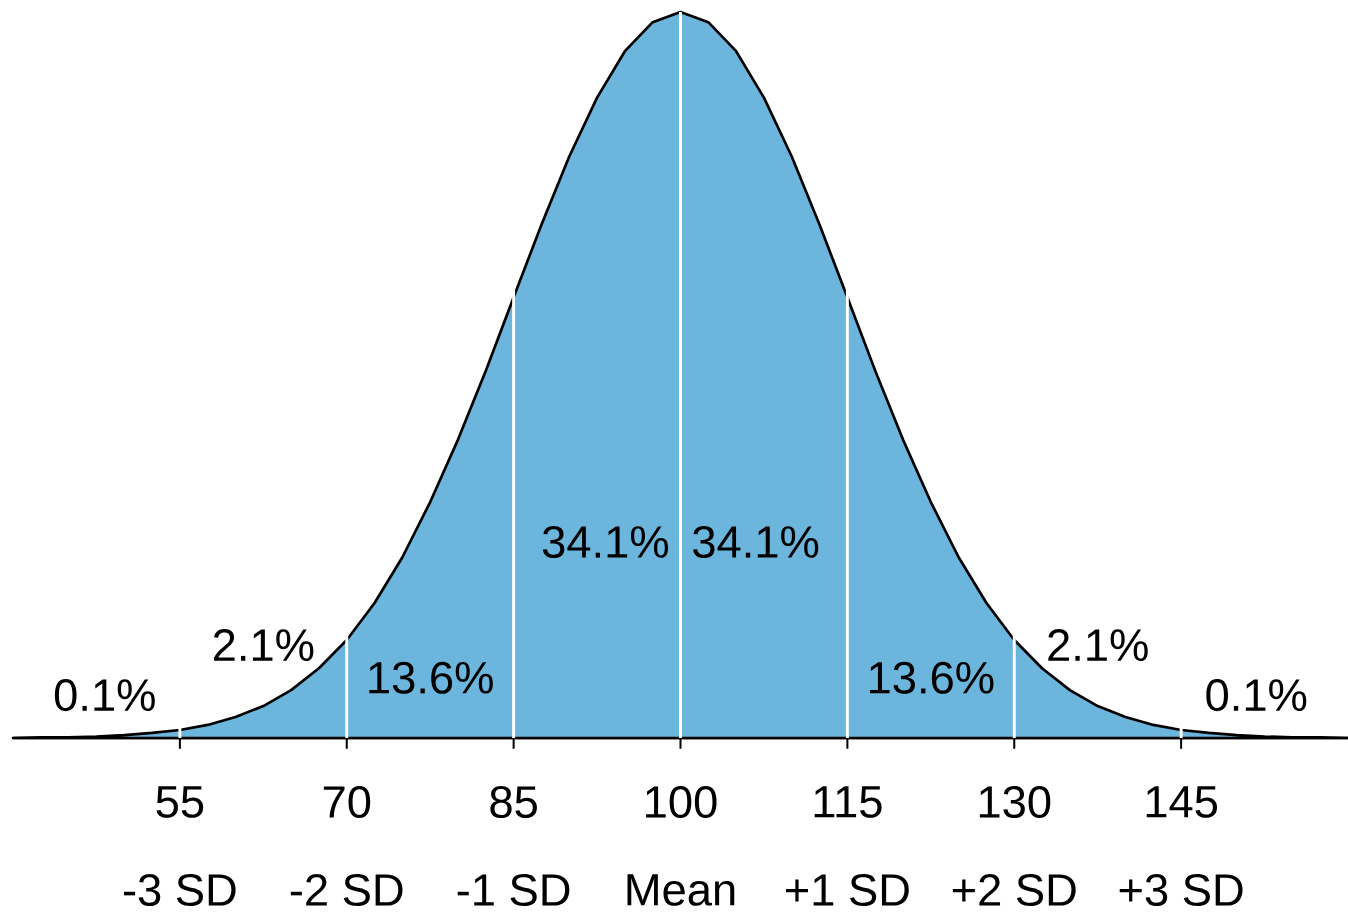  What do you see at coordinates (1015, 802) in the screenshot?
I see `x-tick-label: 130` at bounding box center [1015, 802].